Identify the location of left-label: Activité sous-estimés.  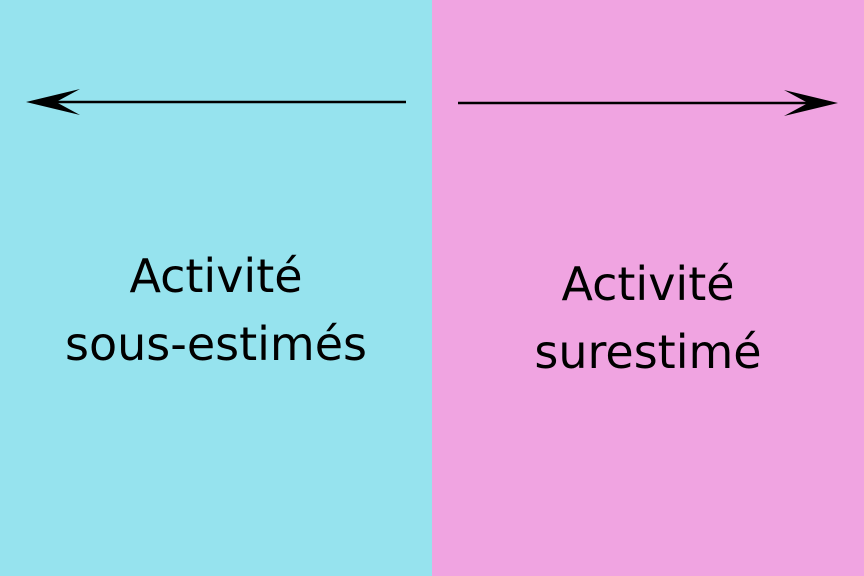
(216, 310).